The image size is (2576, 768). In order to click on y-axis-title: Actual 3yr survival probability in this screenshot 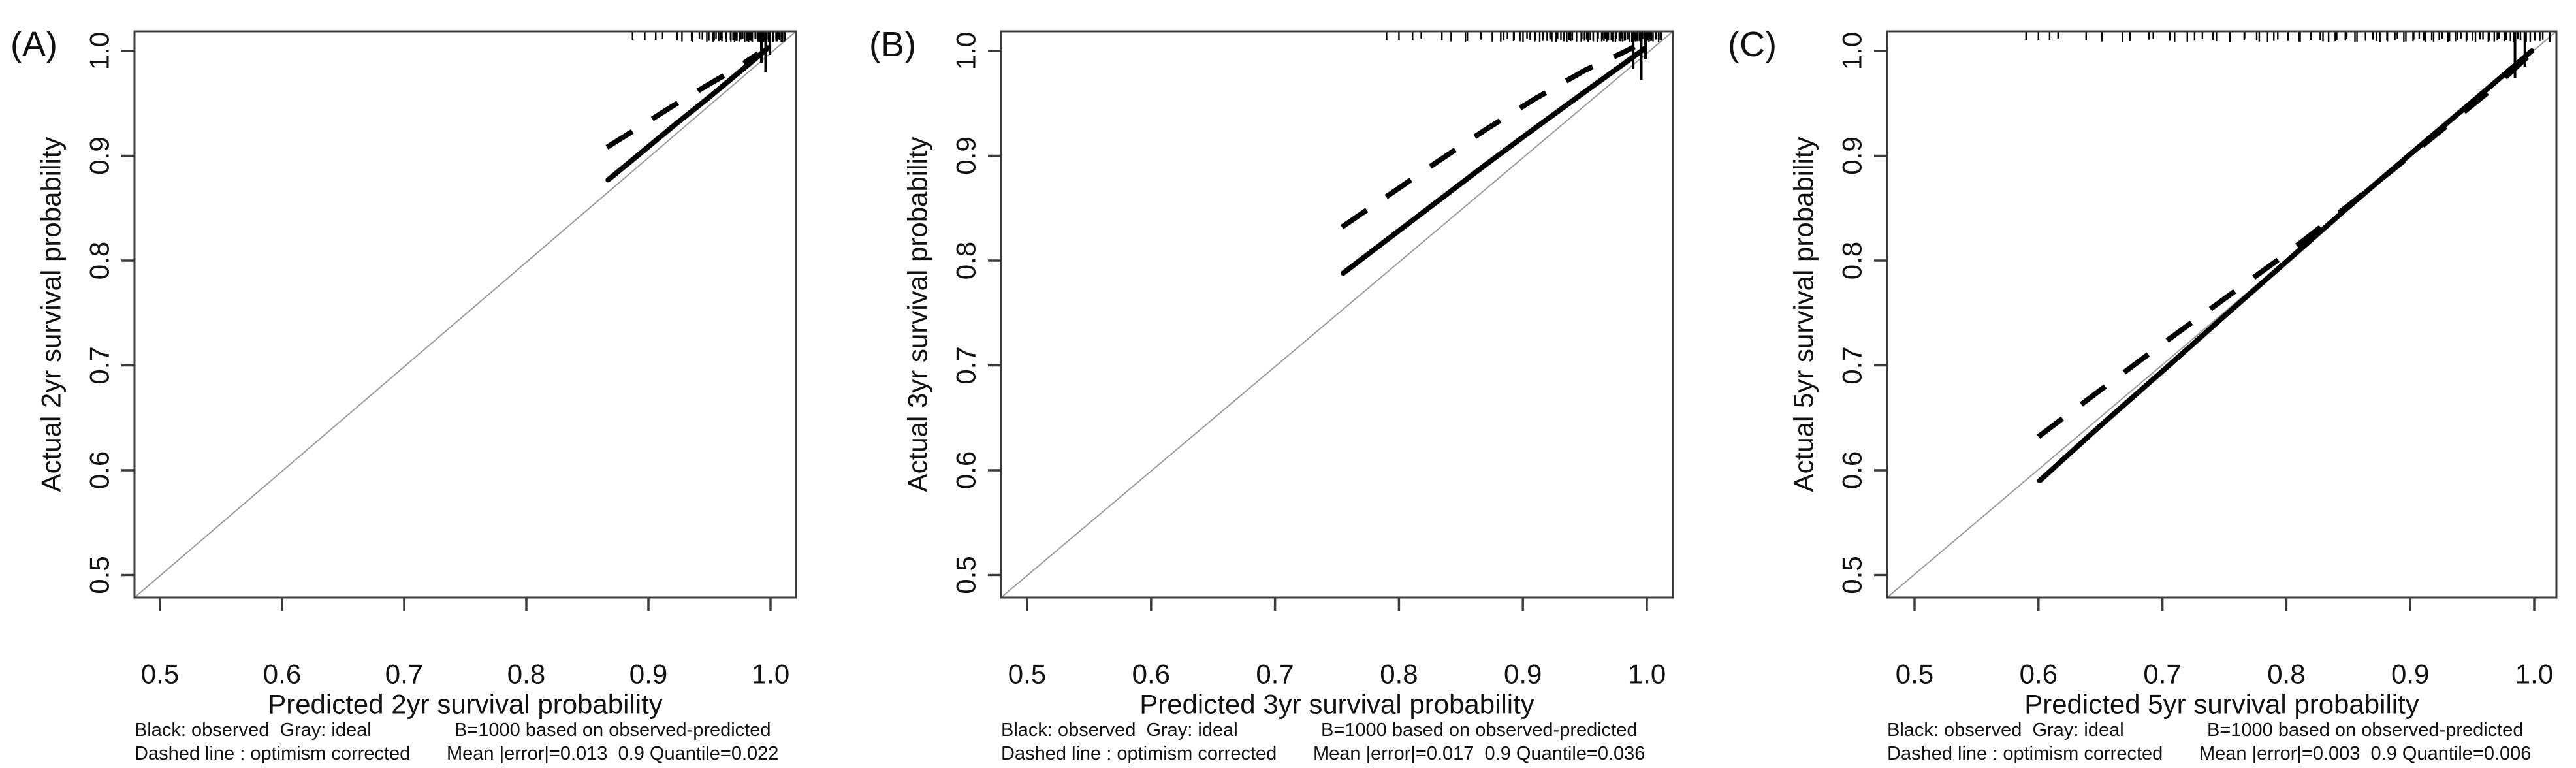, I will do `click(917, 314)`.